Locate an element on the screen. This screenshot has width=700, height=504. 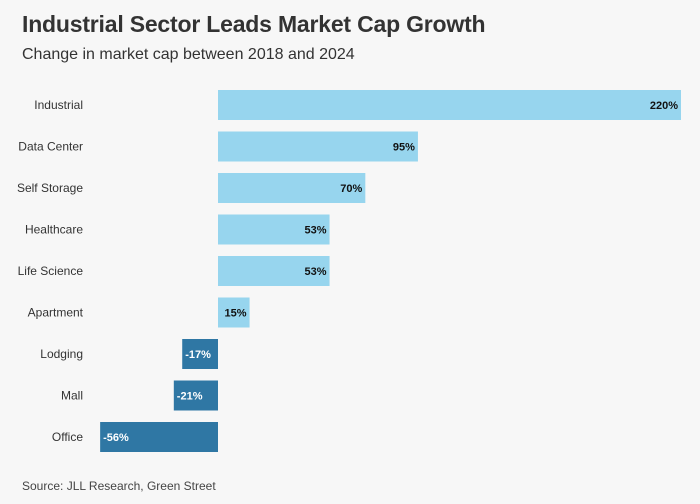
value-label: 70% is located at coordinates (351, 189).